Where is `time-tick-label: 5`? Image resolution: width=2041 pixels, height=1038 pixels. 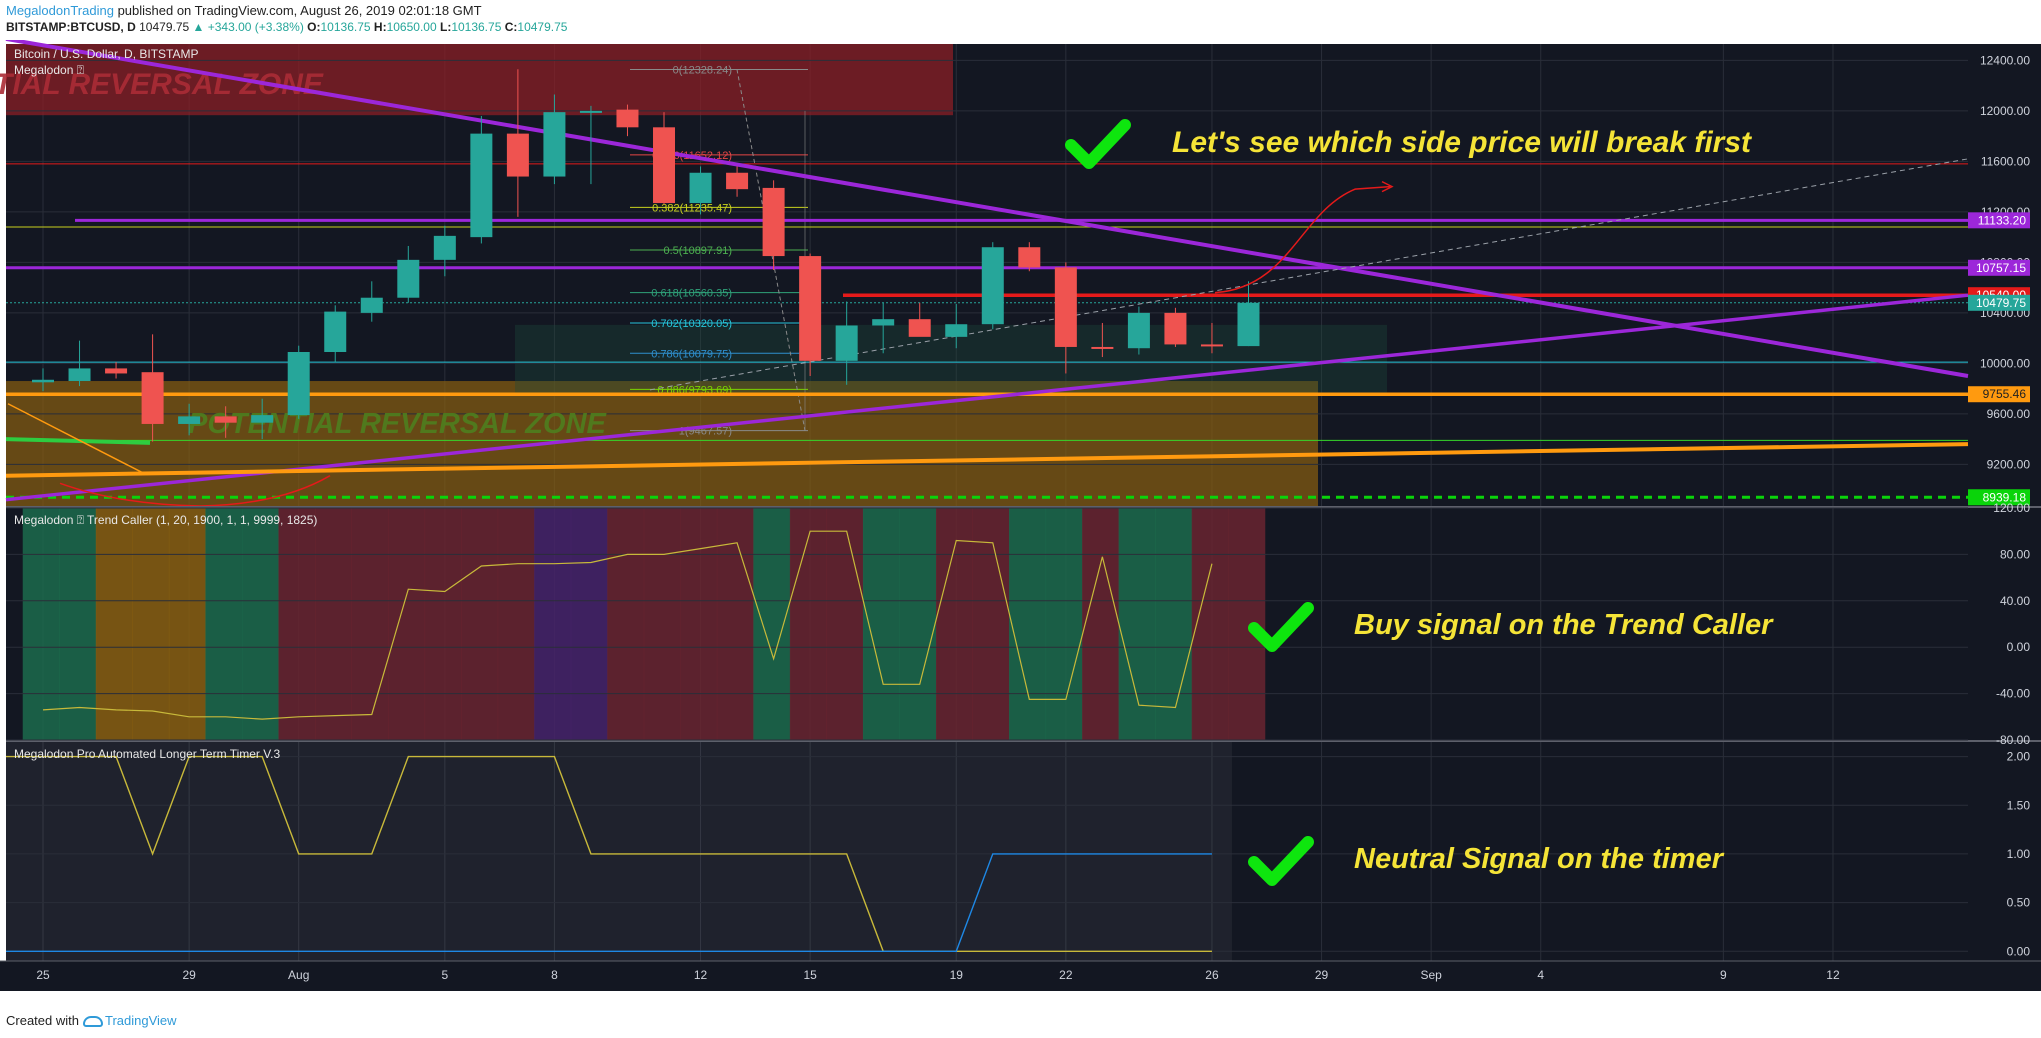
time-tick-label: 5 is located at coordinates (444, 975).